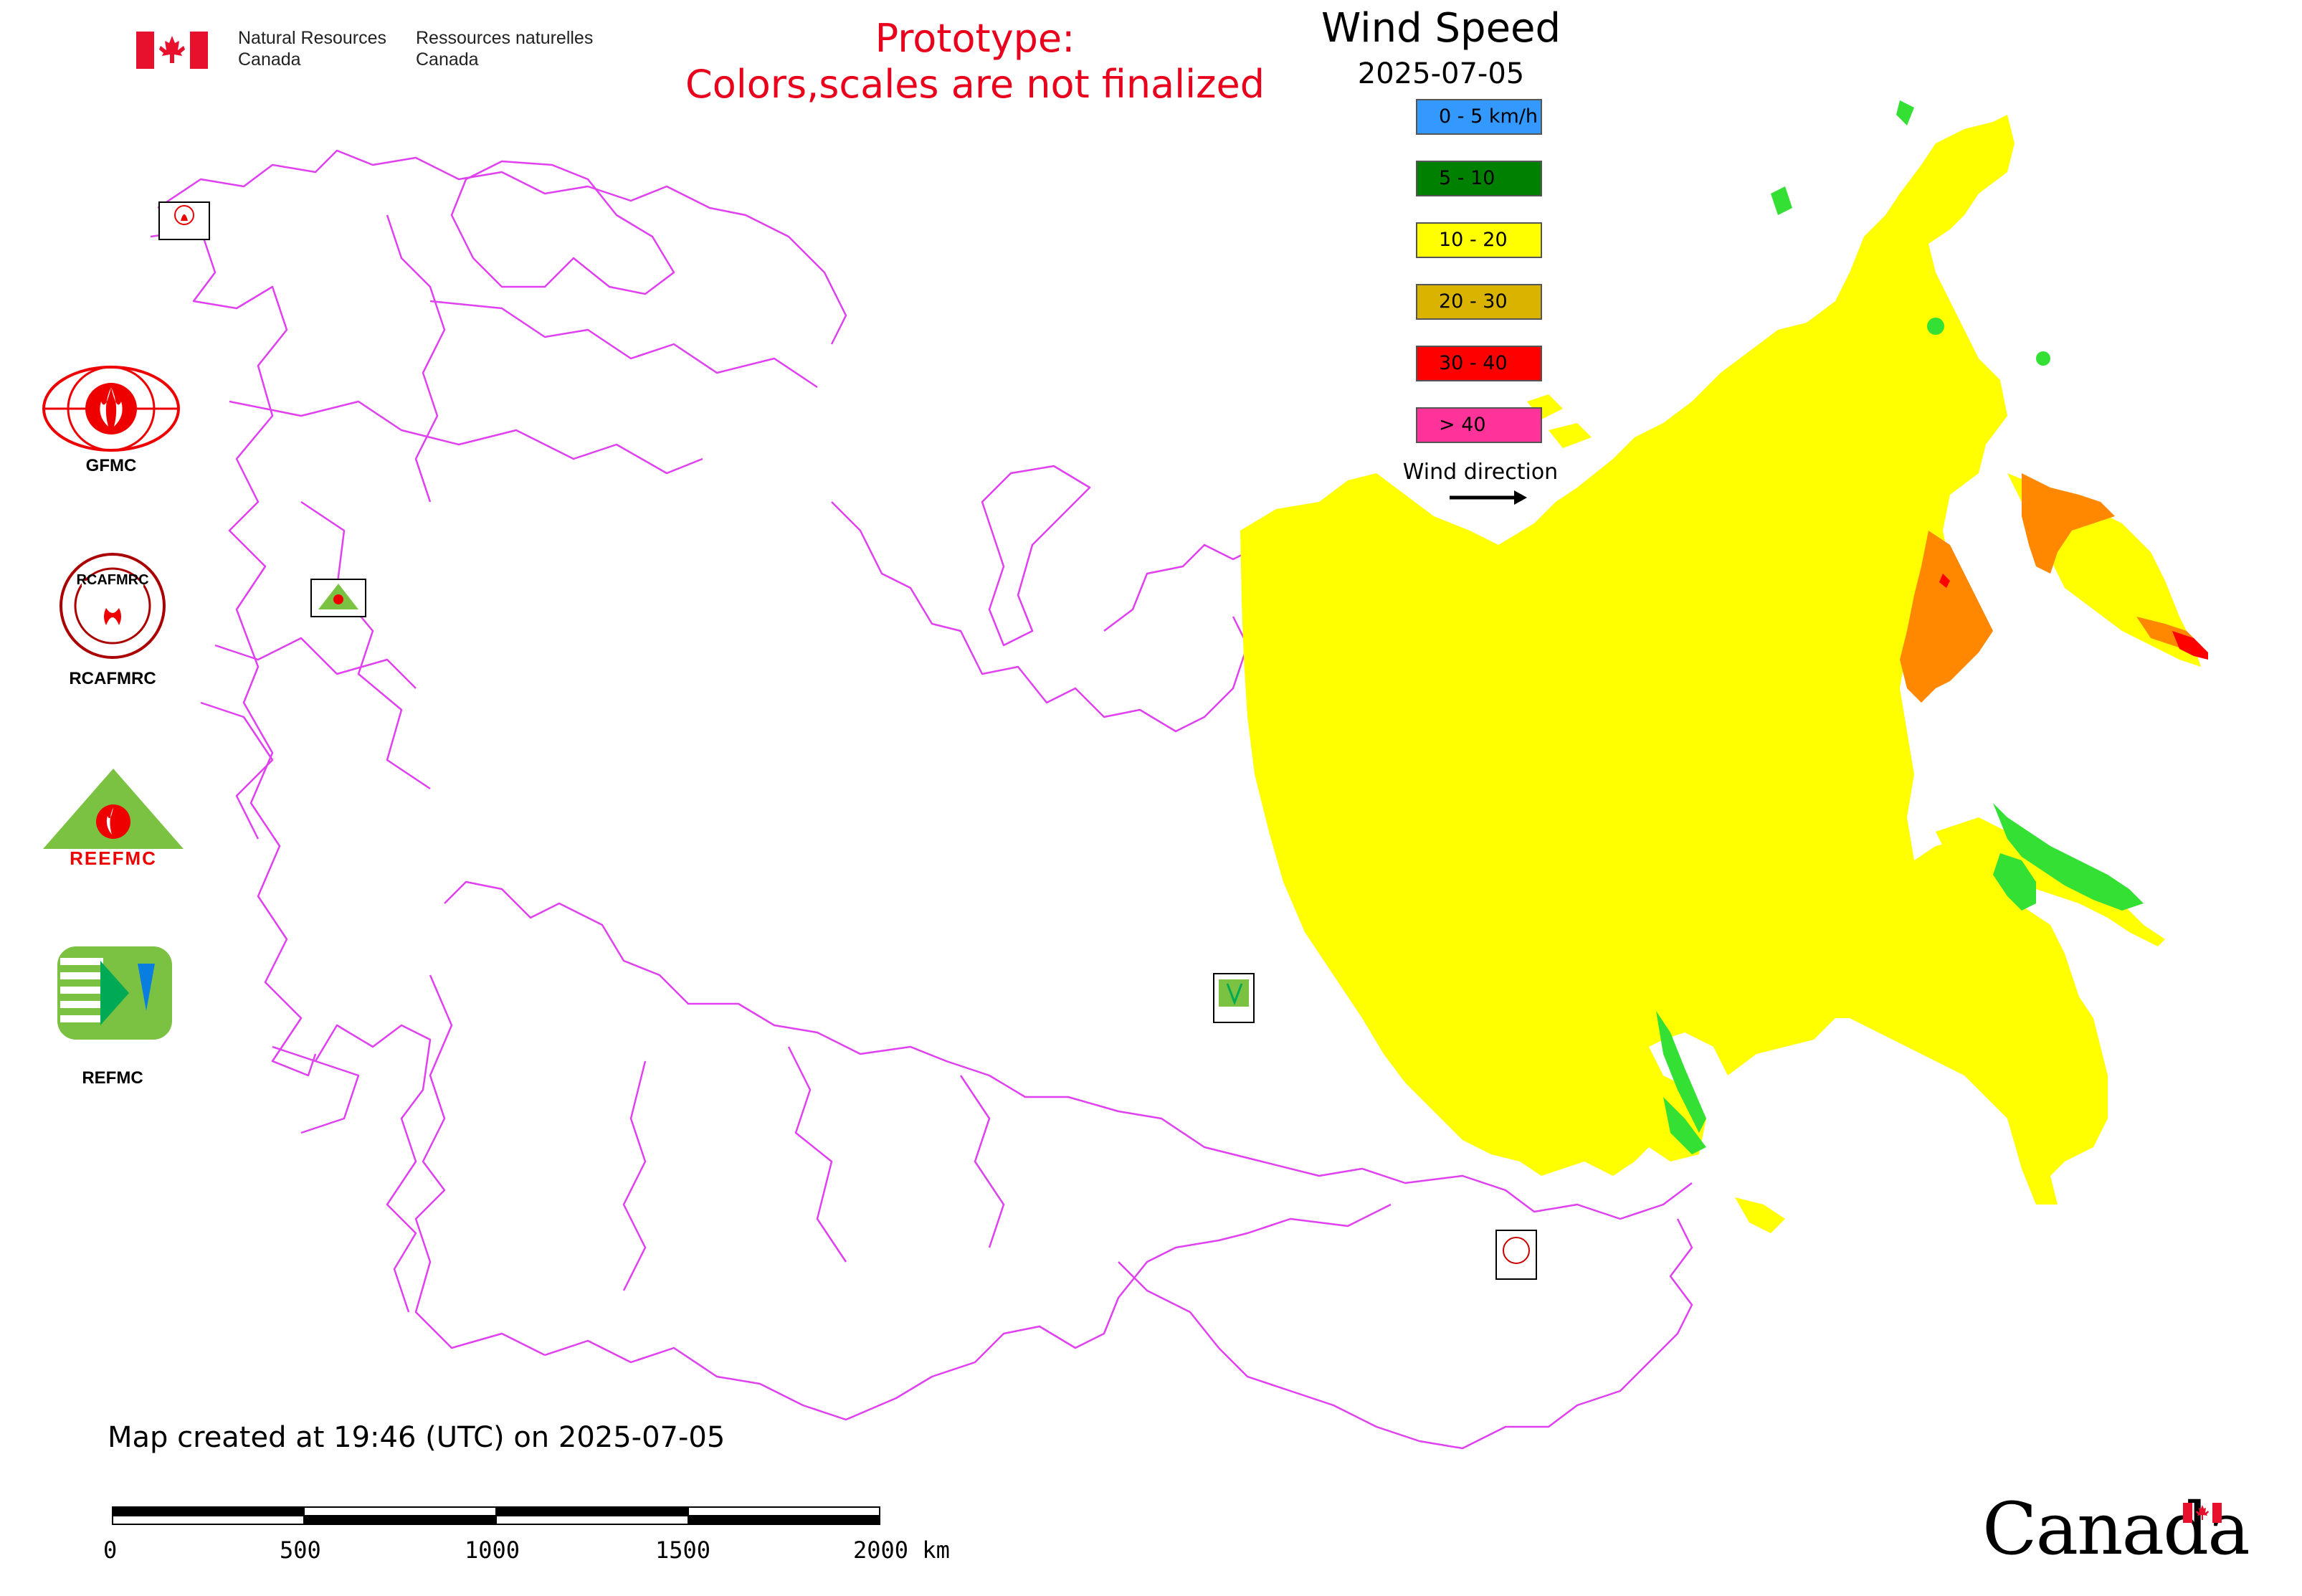 The height and width of the screenshot is (1596, 2302). Describe the element at coordinates (1069, 1050) in the screenshot. I see `kazakhstan-border` at that location.